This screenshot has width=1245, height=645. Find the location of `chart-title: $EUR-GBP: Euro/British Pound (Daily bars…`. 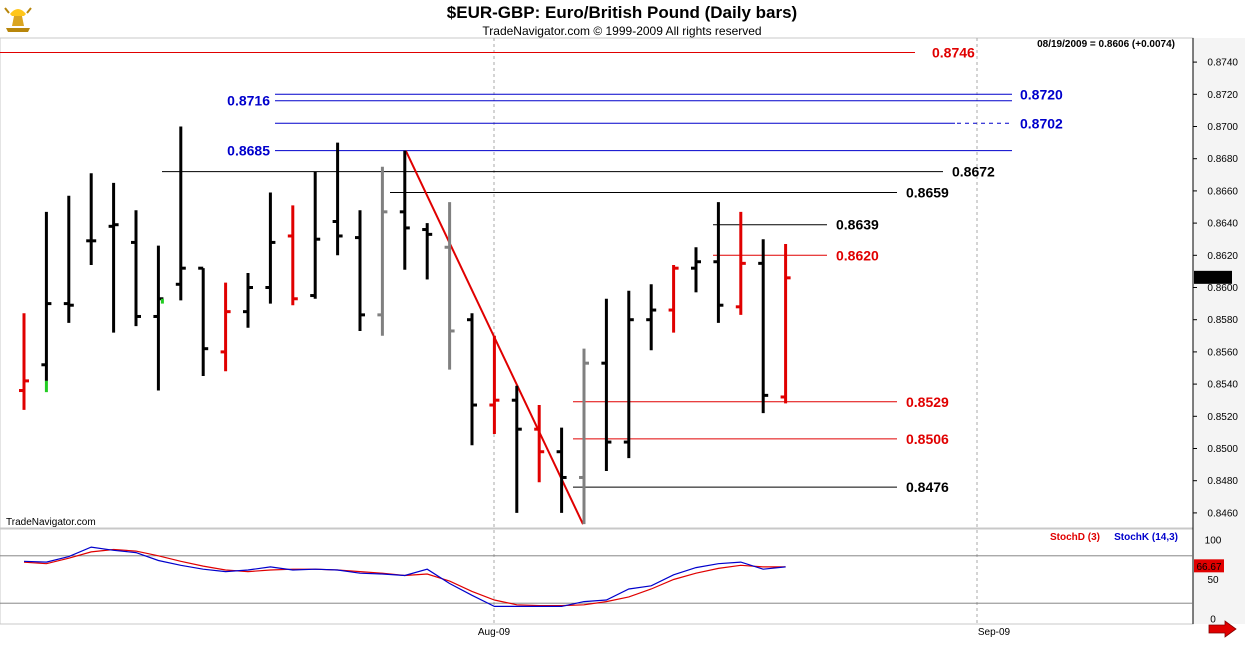

chart-title: $EUR-GBP: Euro/British Pound (Daily bars… is located at coordinates (622, 12).